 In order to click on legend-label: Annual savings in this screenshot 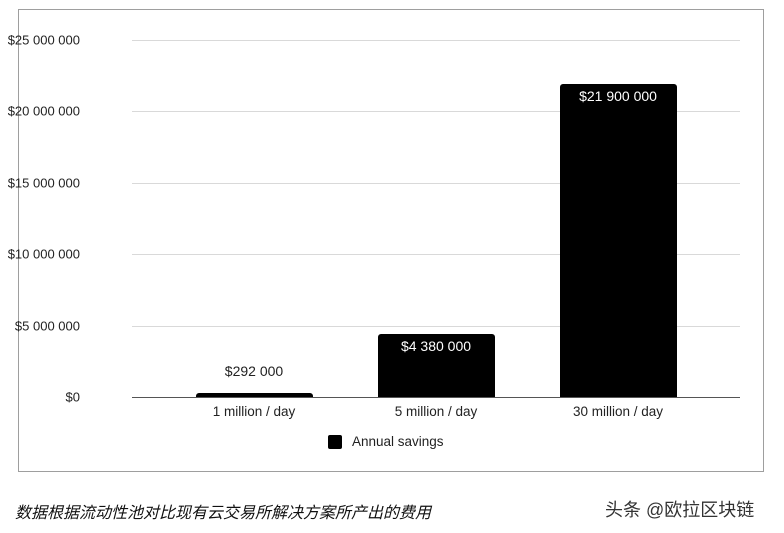, I will do `click(398, 441)`.